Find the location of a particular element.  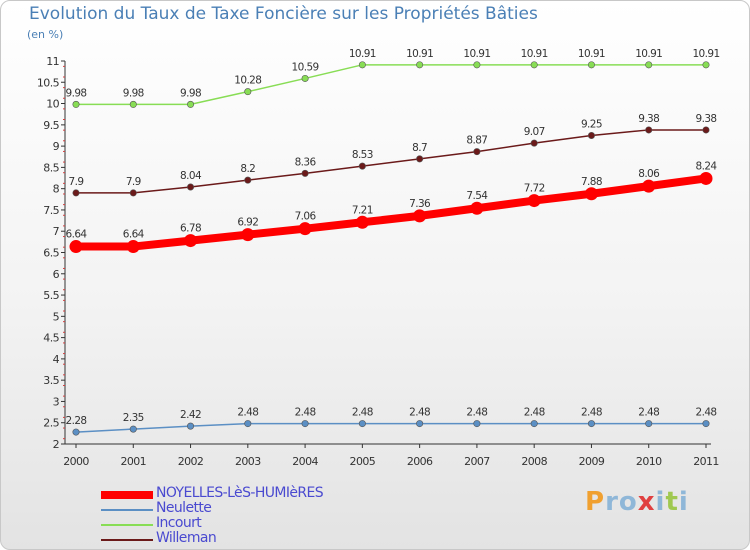

data-label-willeman: 8.87 is located at coordinates (476, 141).